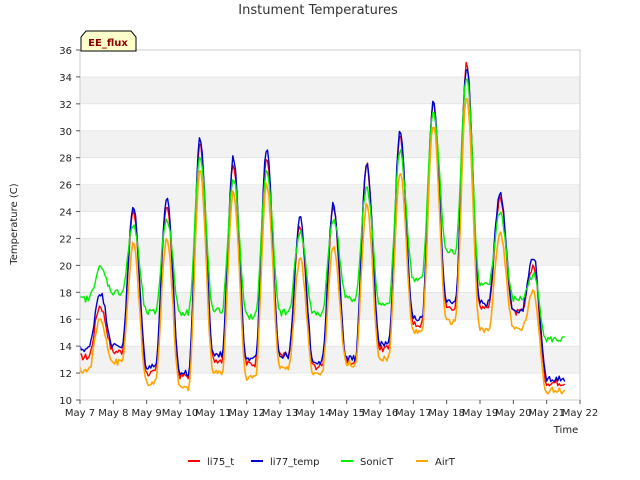 Image resolution: width=640 pixels, height=480 pixels. Describe the element at coordinates (80, 413) in the screenshot. I see `x-tick-label: May 7` at that location.